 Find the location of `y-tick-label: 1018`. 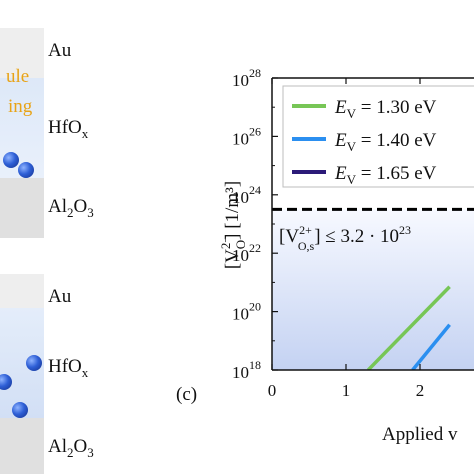

y-tick-label: 1018 is located at coordinates (246, 370).